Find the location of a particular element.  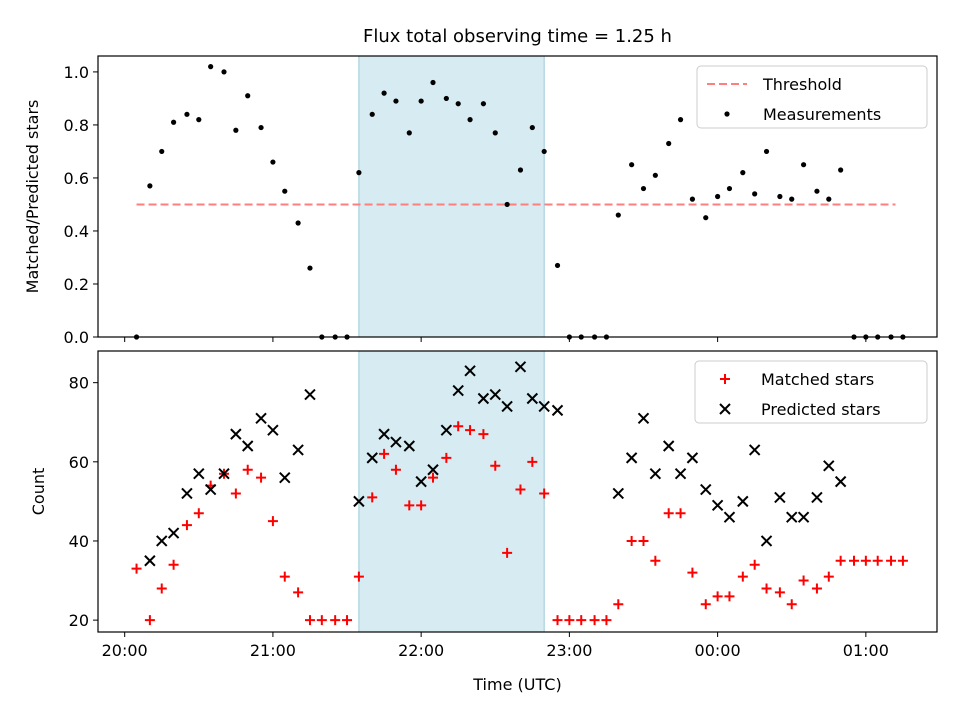

y-tick-label: 20 is located at coordinates (79, 620).